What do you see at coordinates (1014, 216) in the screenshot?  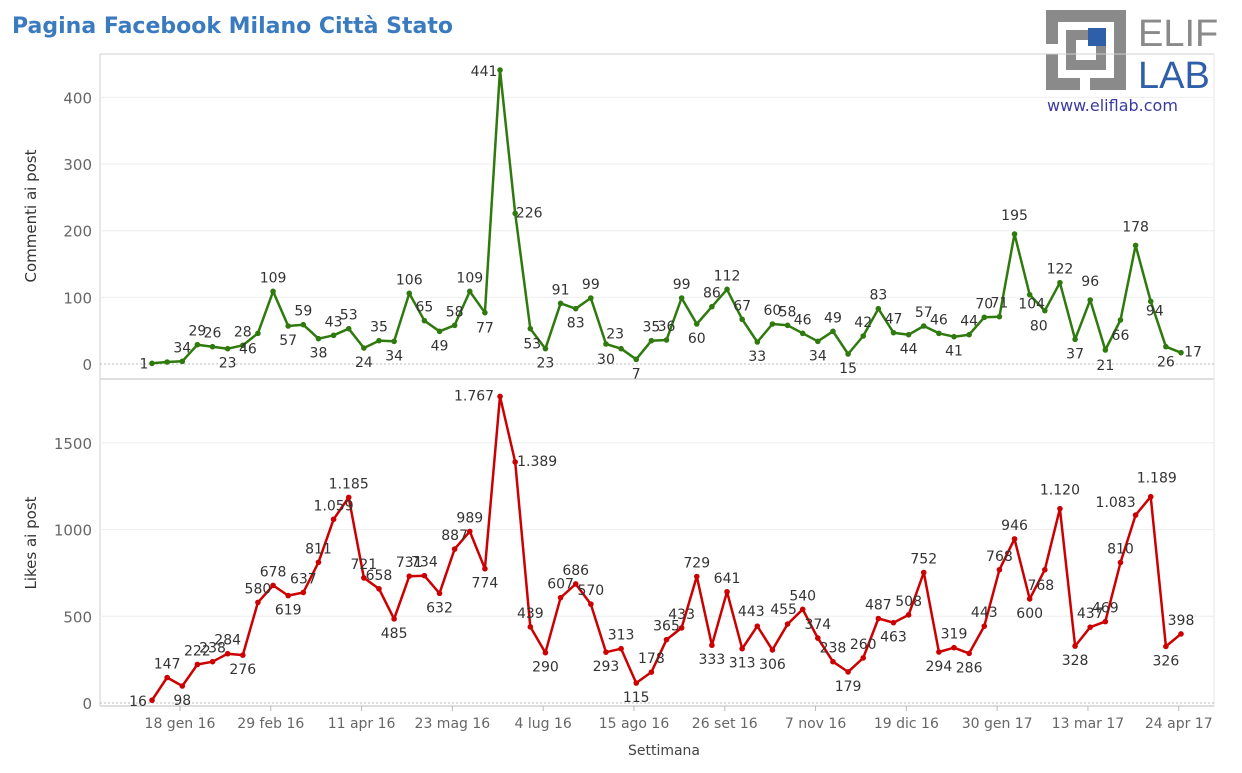 I see `comments-data-label: 195` at bounding box center [1014, 216].